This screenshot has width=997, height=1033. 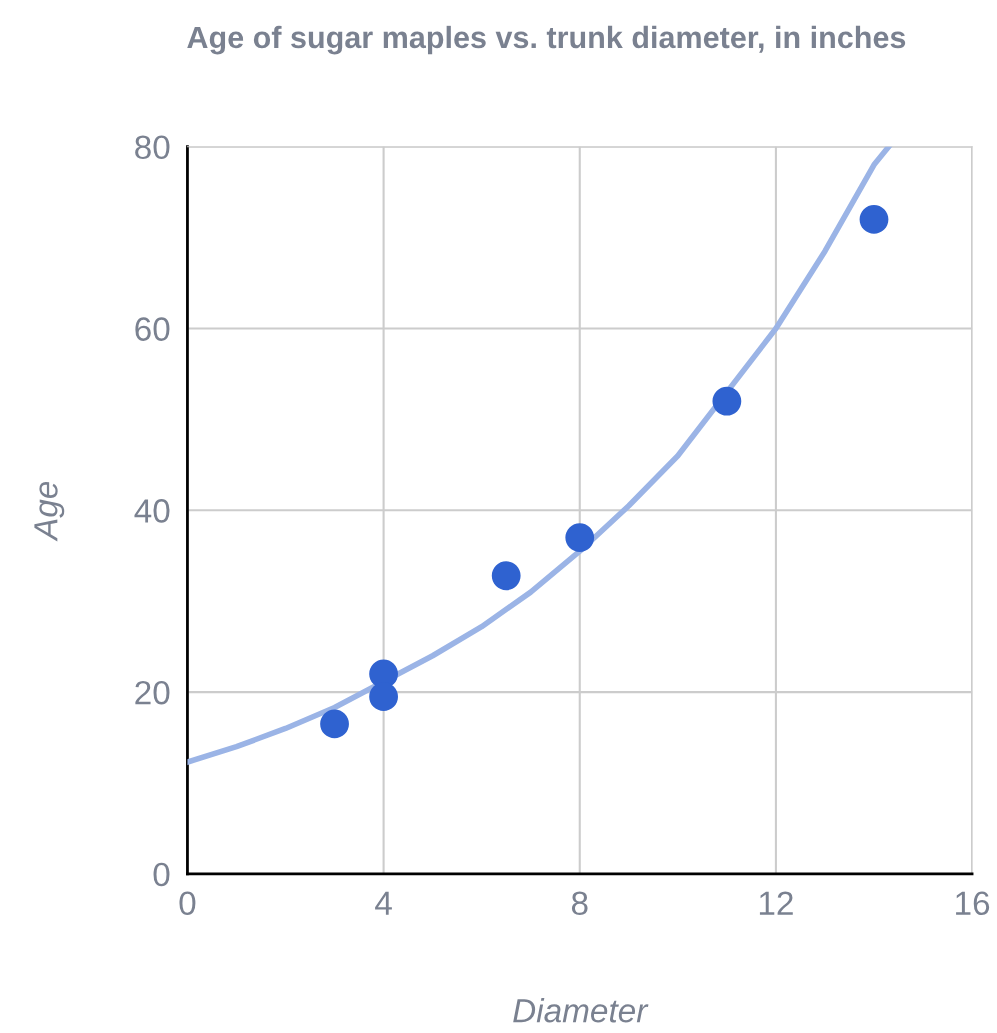 I want to click on x-tick-label: 8, so click(x=579, y=903).